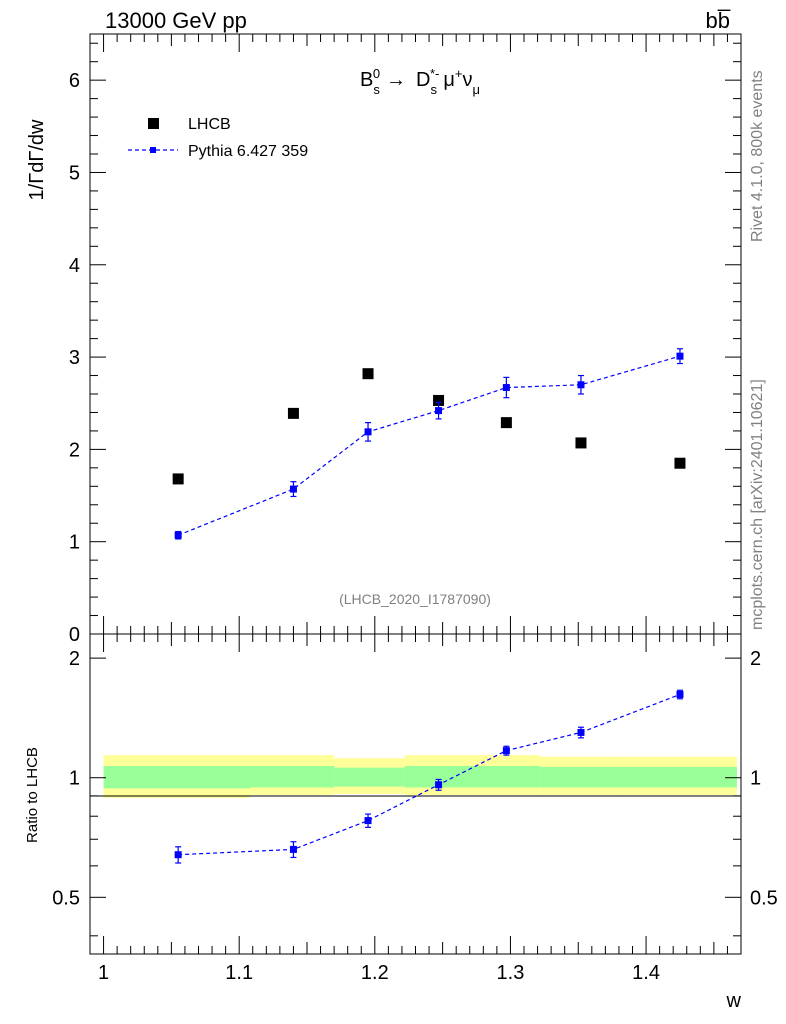 The width and height of the screenshot is (786, 1024). Describe the element at coordinates (37, 160) in the screenshot. I see `main-y-axis-label: 1/ΓdΓ/dw` at that location.